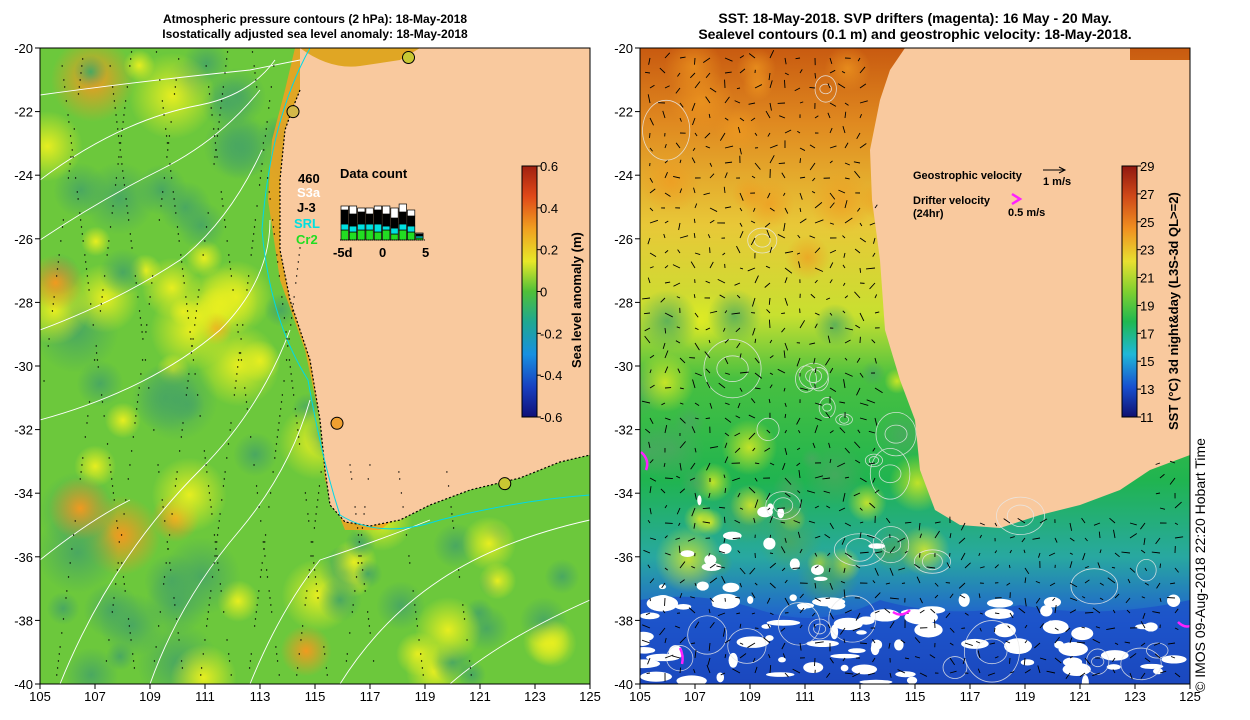 The image size is (1250, 720). What do you see at coordinates (640, 696) in the screenshot?
I see `x-tick-label: 105` at bounding box center [640, 696].